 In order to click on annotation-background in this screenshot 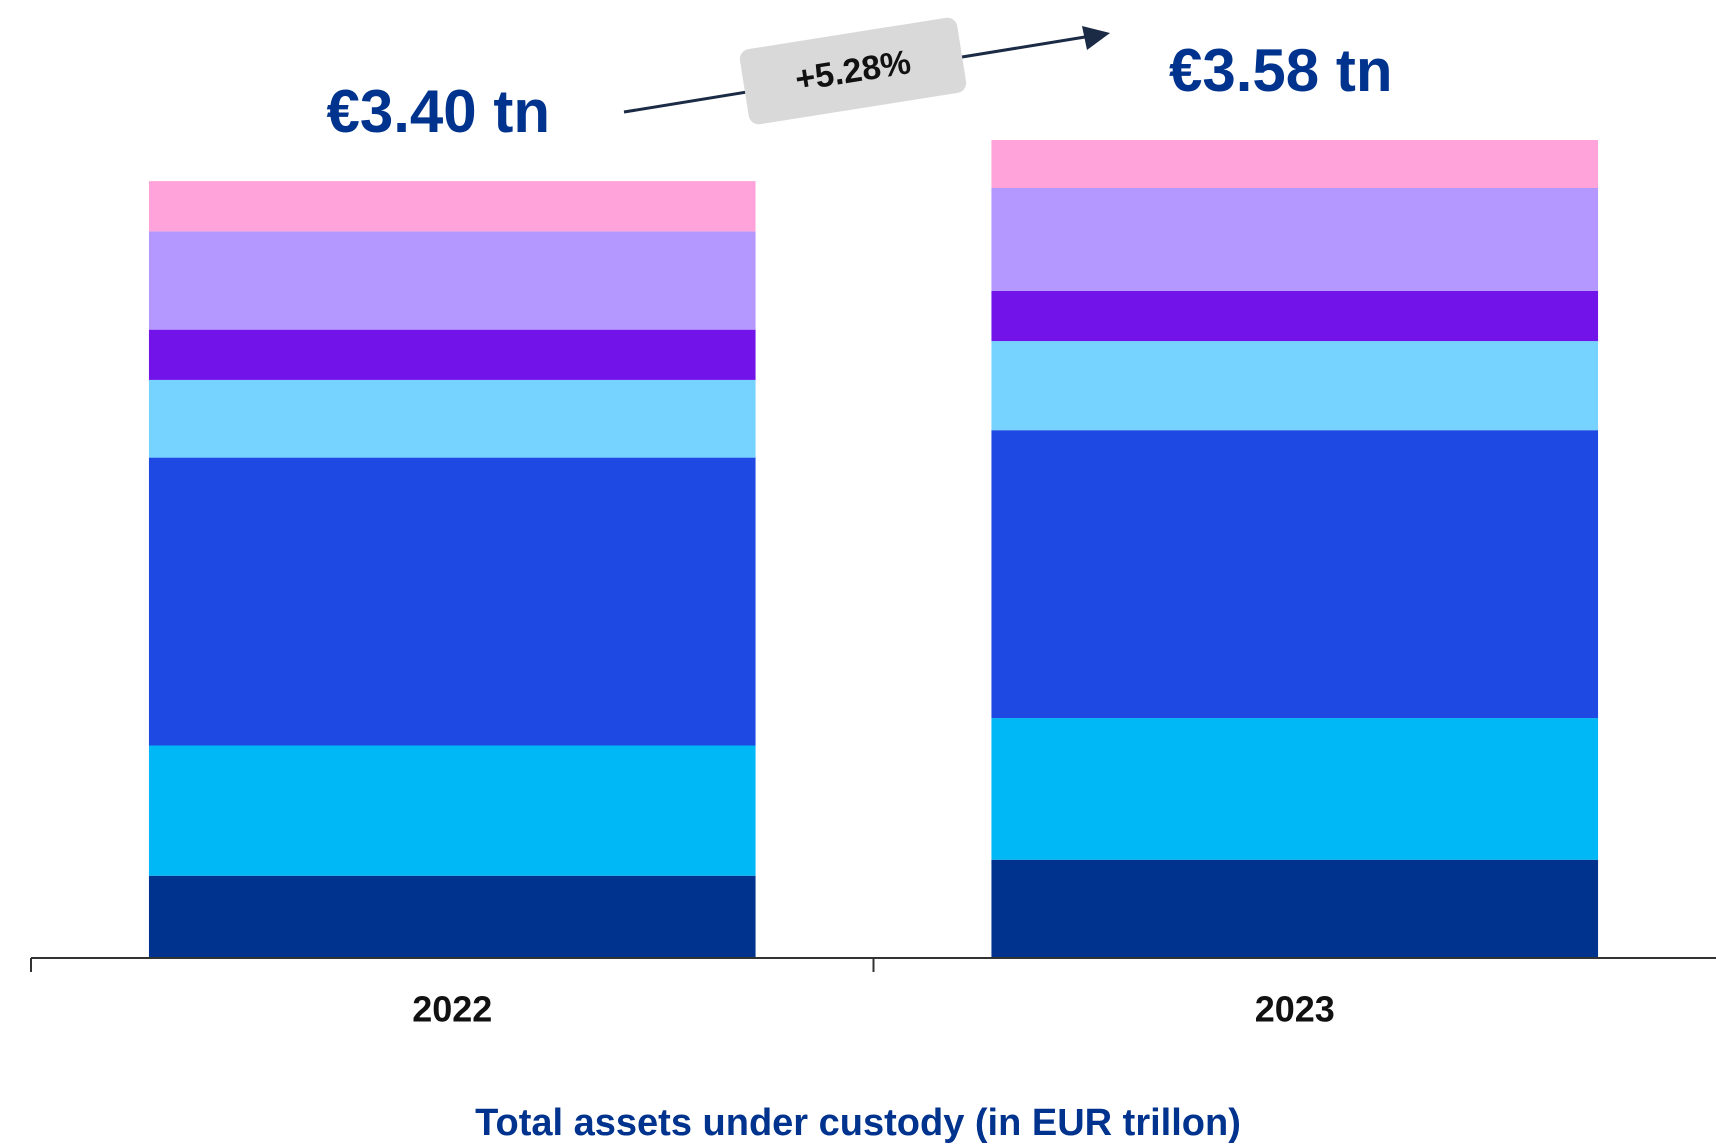, I will do `click(853, 71)`.